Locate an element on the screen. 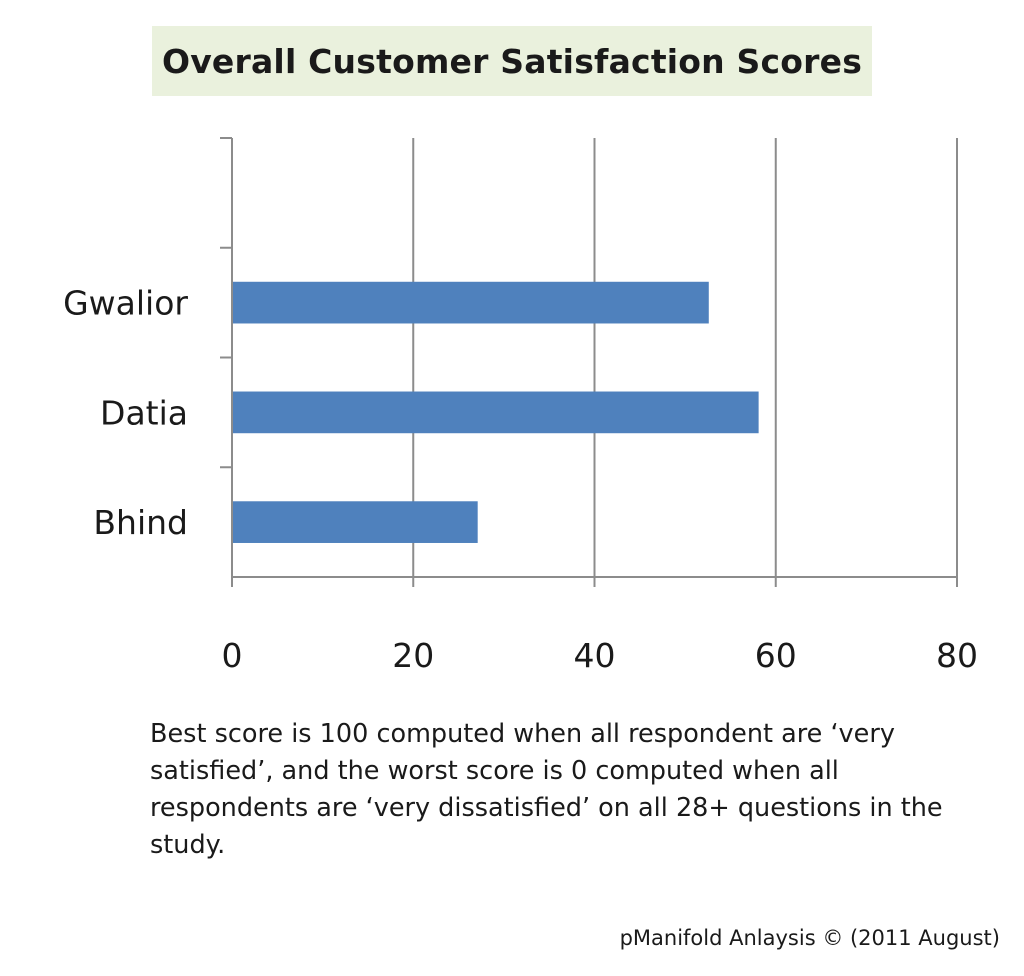  x-tick-label: 20 is located at coordinates (413, 655).